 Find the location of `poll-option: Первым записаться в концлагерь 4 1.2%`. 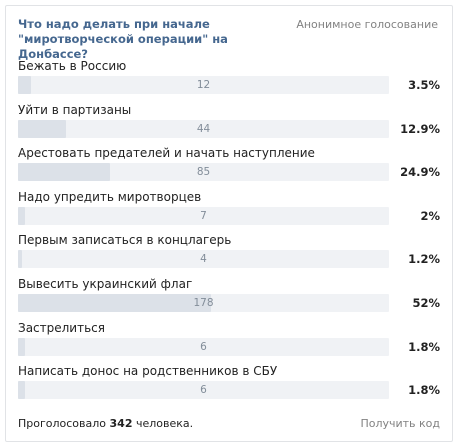

poll-option: Первым записаться в концлагерь 4 1.2% is located at coordinates (229, 254).